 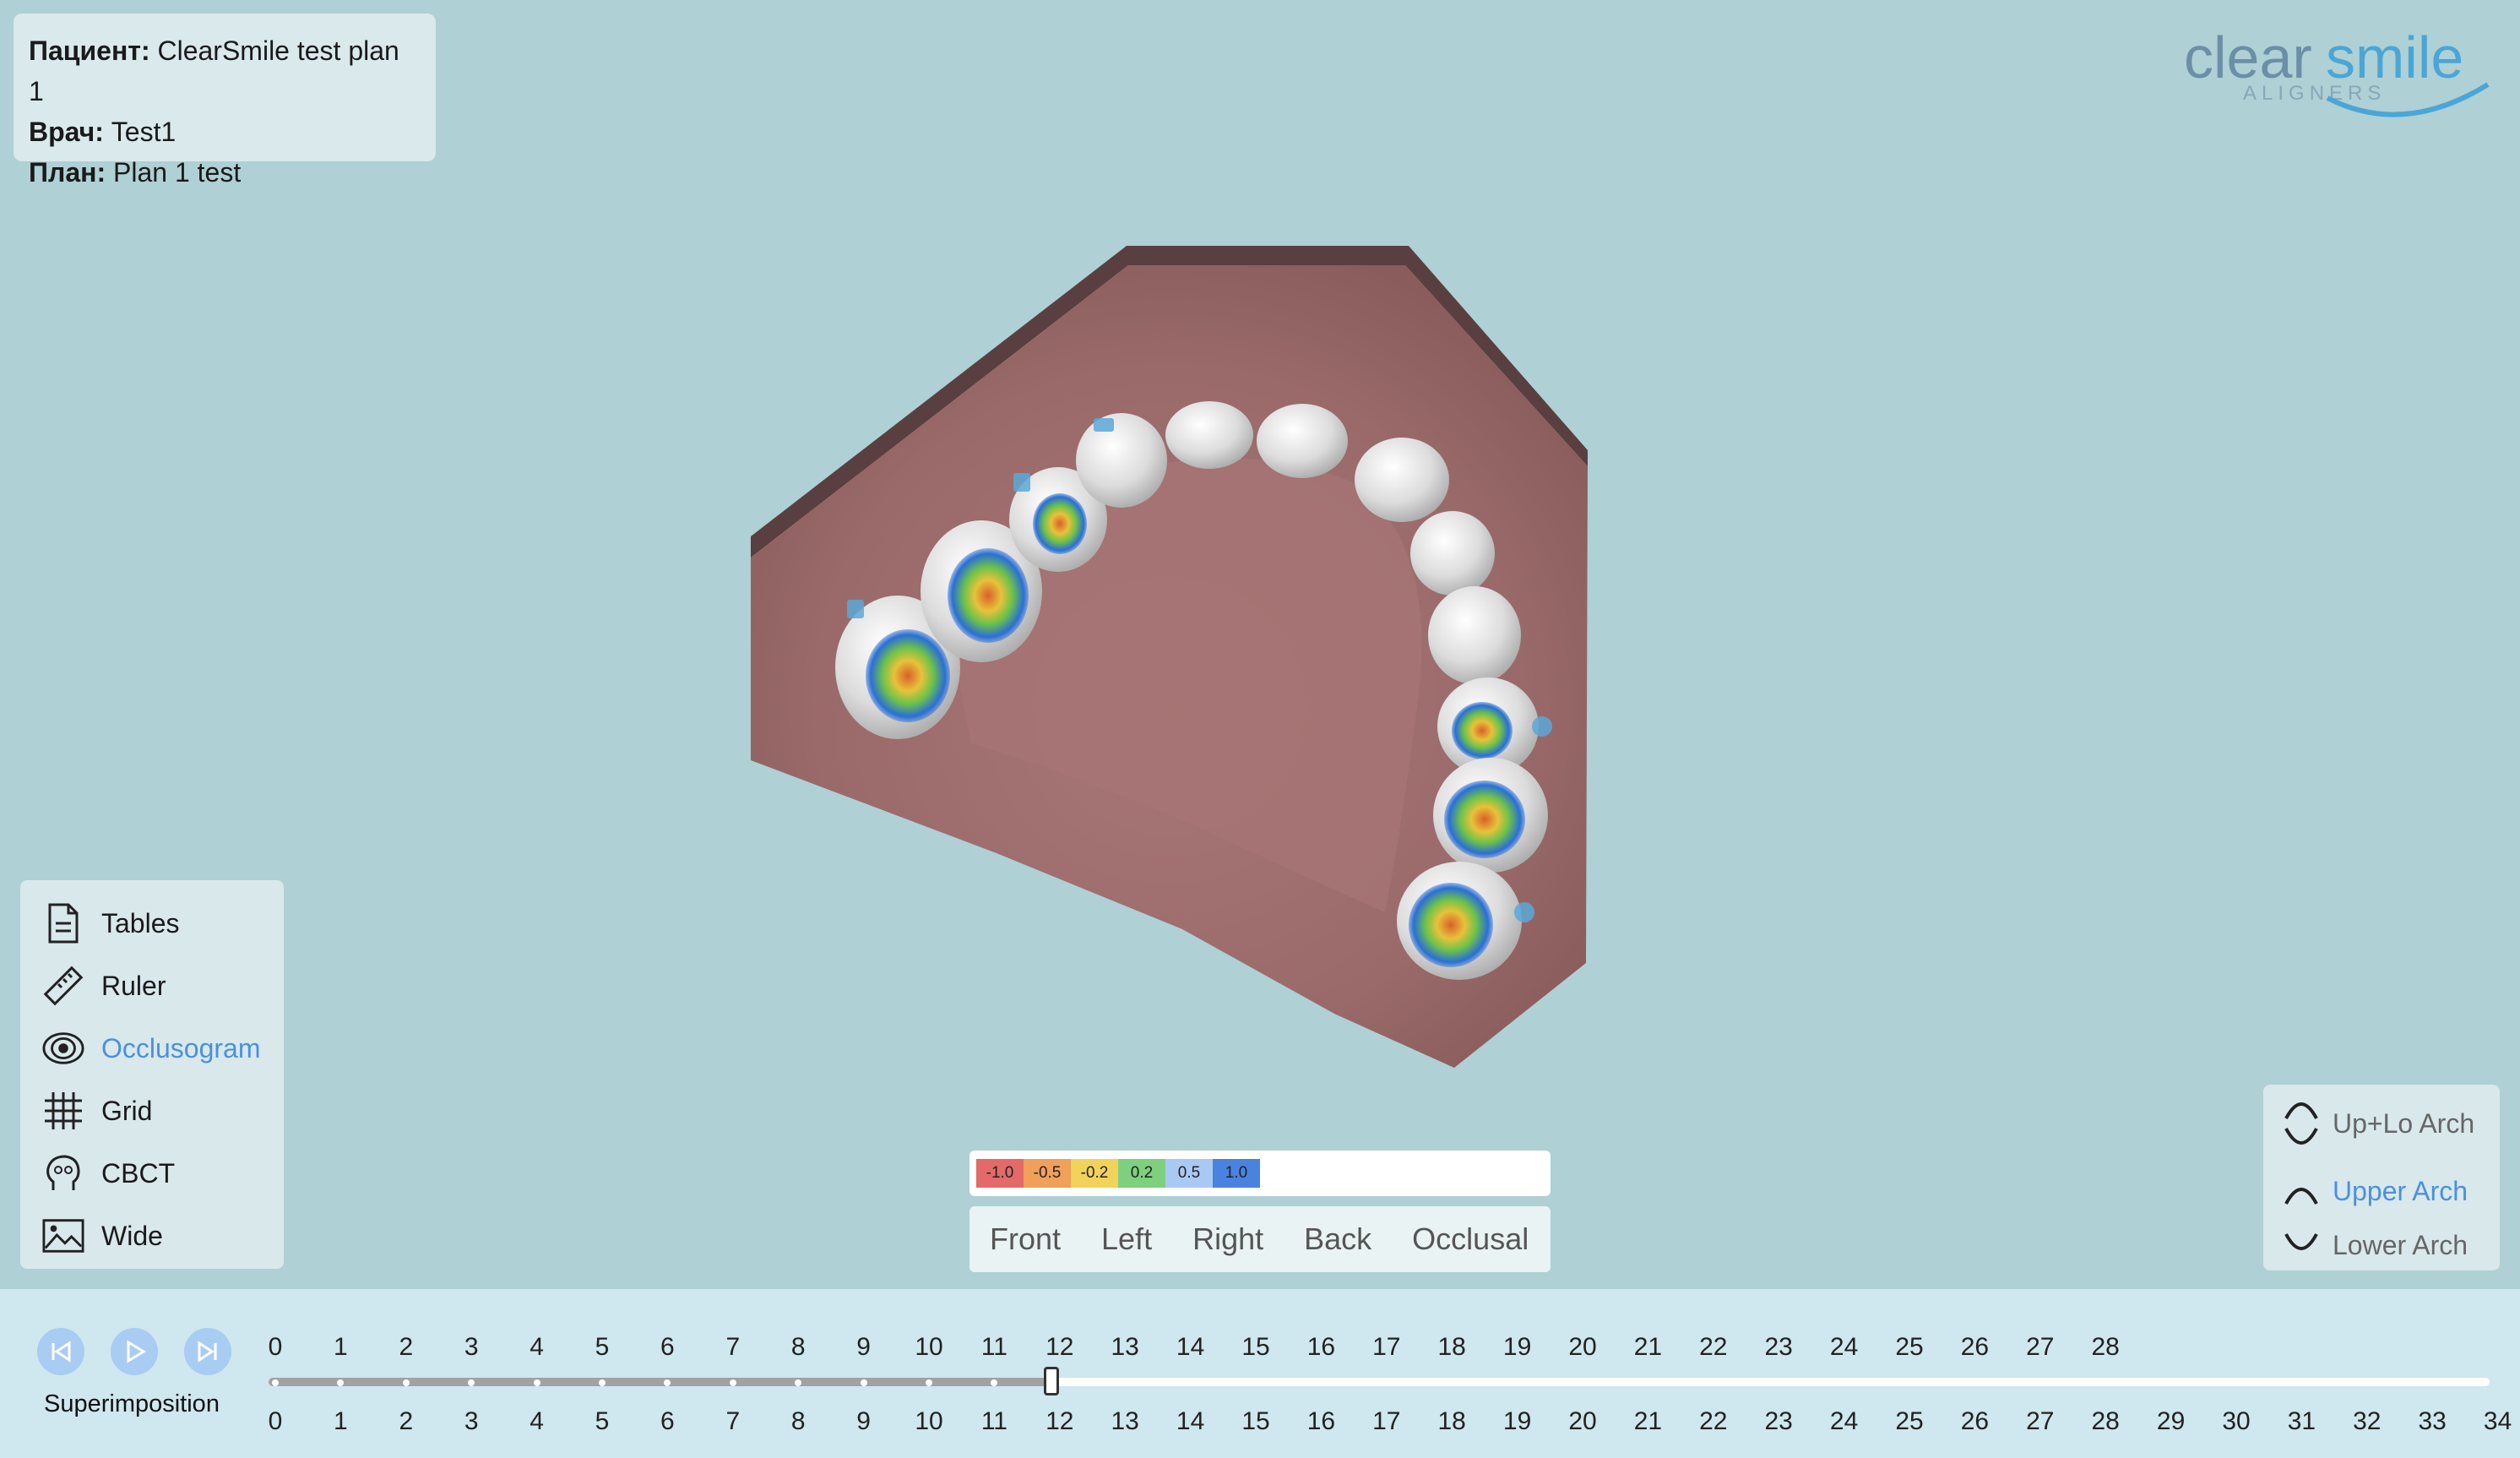 What do you see at coordinates (2236, 1421) in the screenshot?
I see `lower-step-label: 30` at bounding box center [2236, 1421].